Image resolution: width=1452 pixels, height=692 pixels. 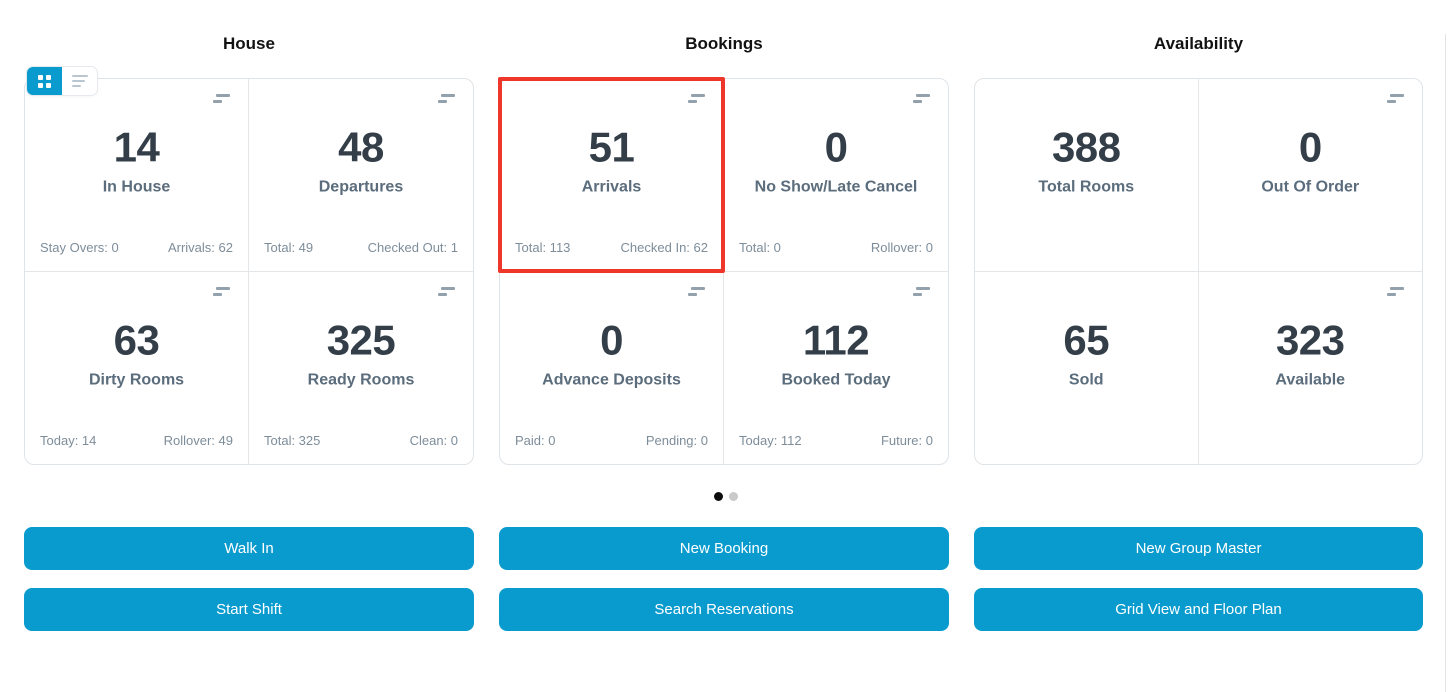 I want to click on view-mode-toggle, so click(x=62, y=81).